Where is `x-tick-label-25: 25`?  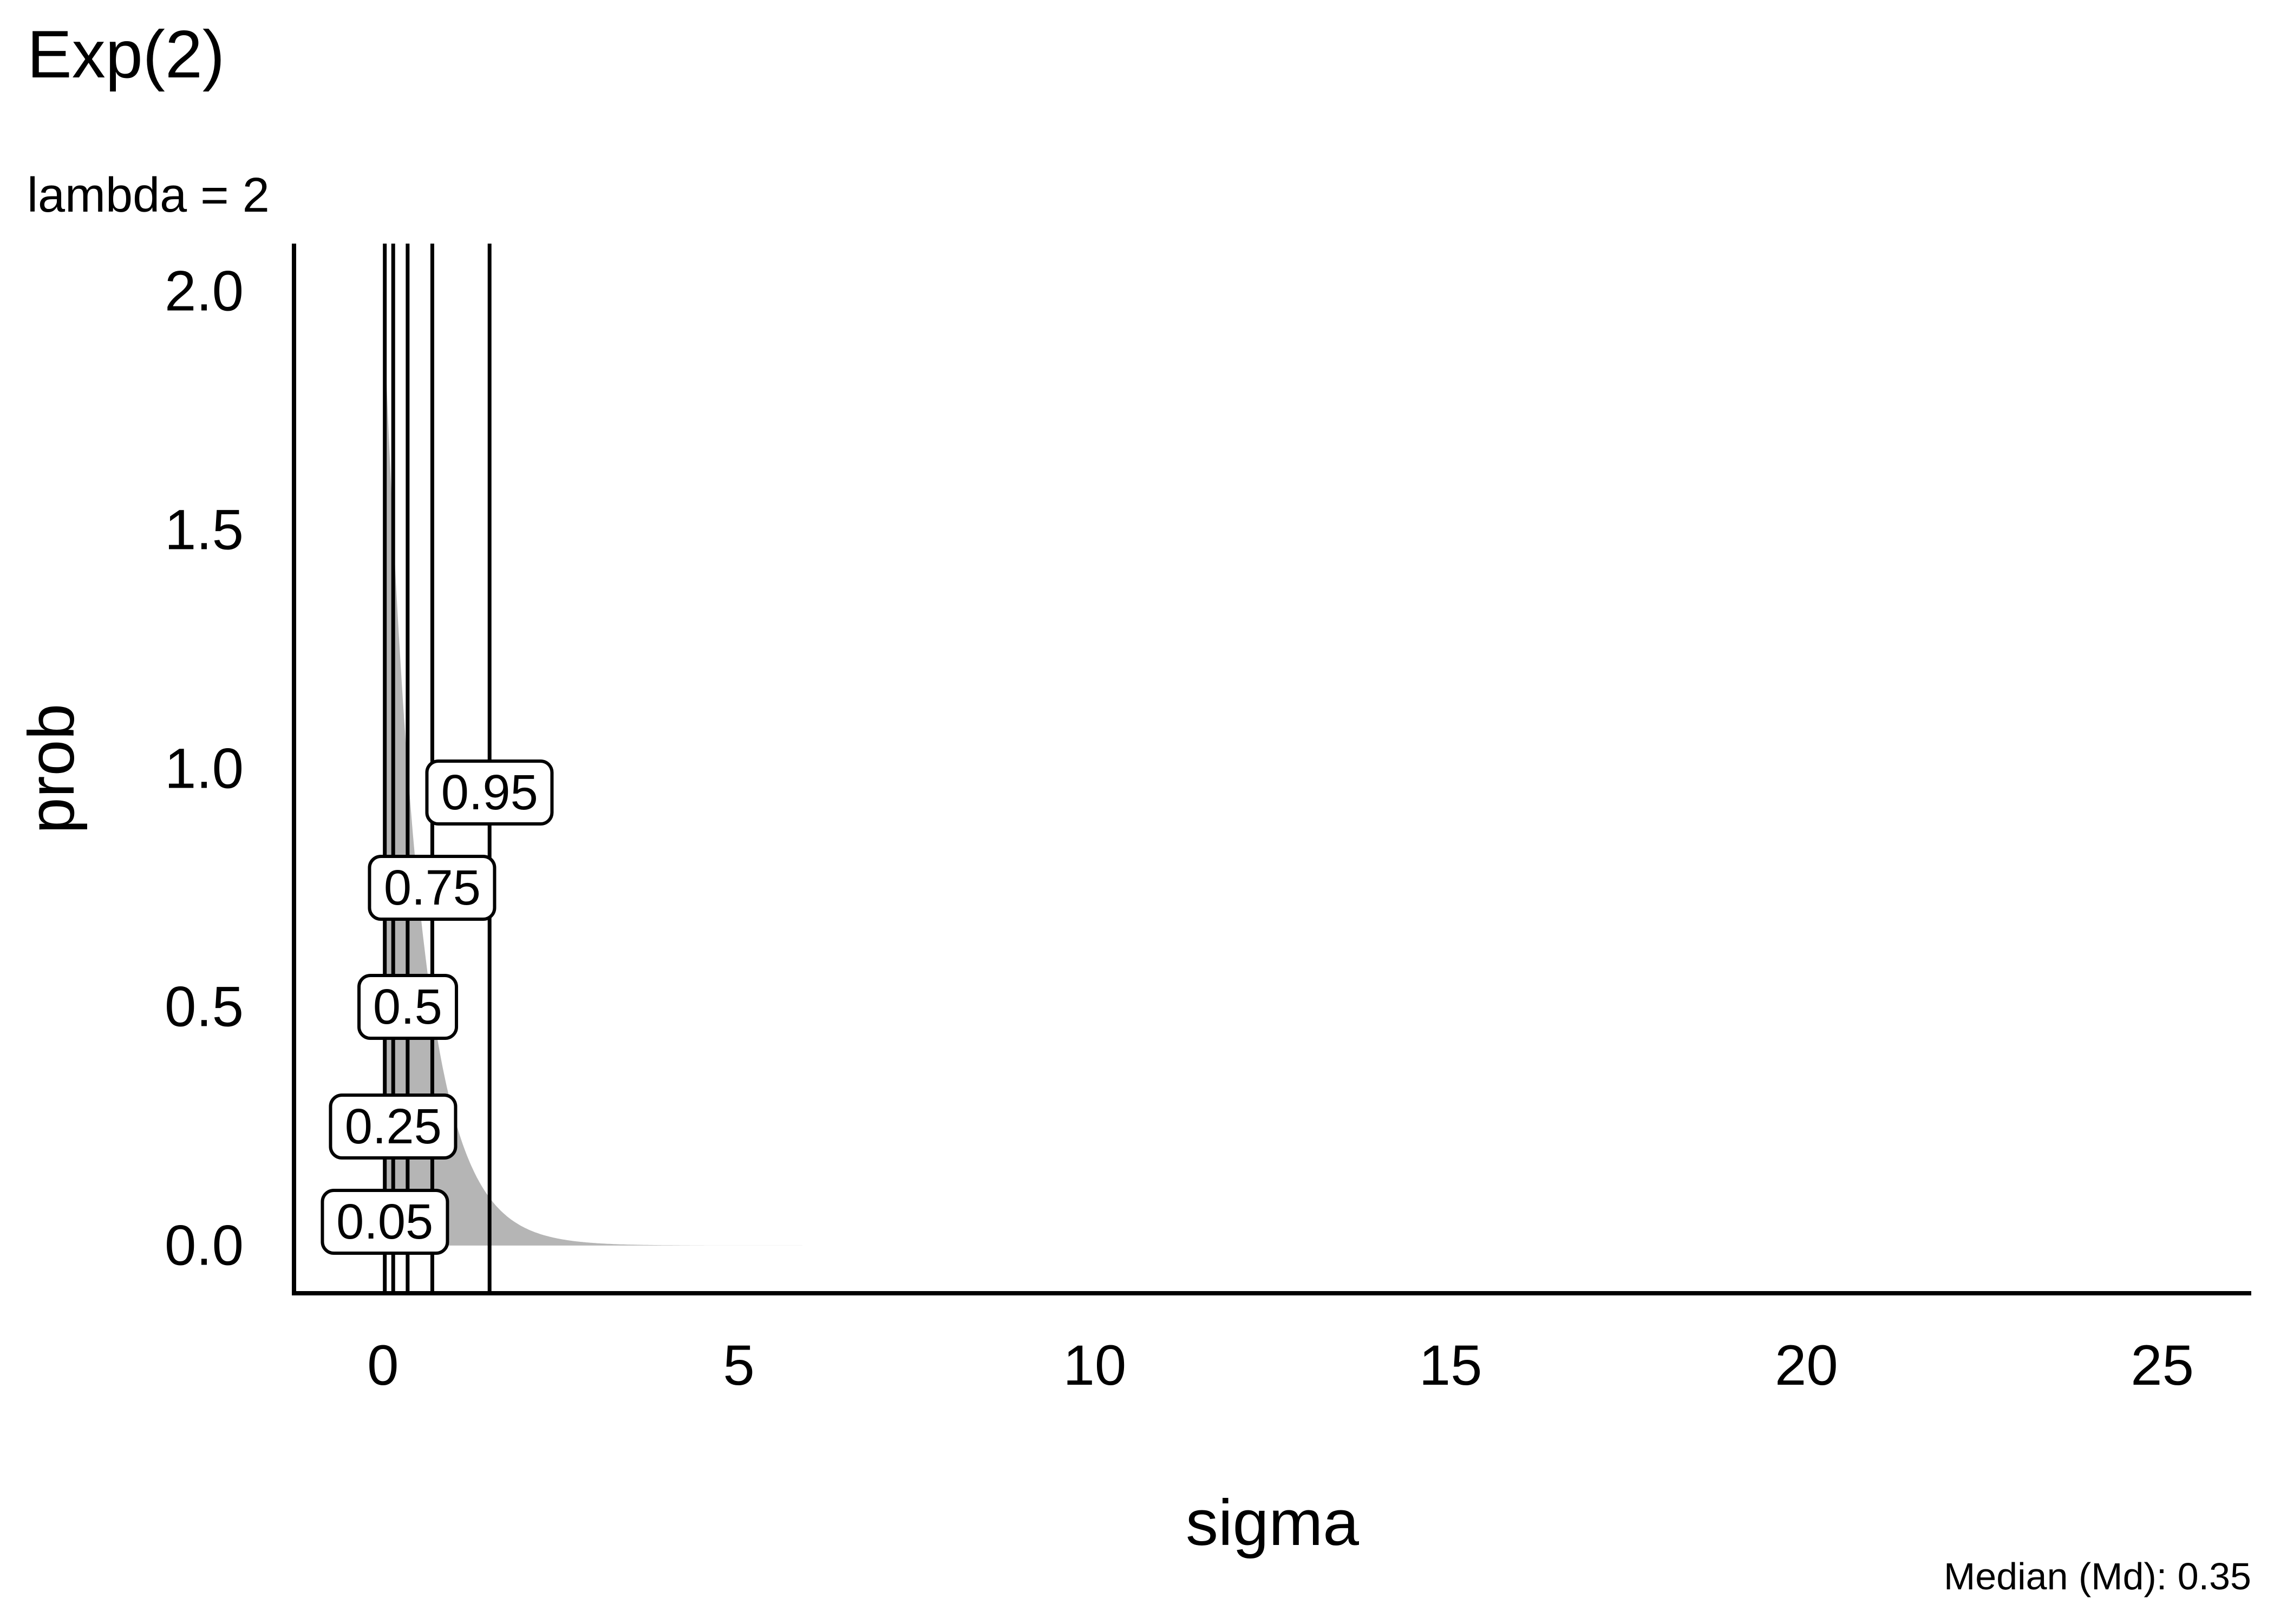
x-tick-label-25: 25 is located at coordinates (2163, 1365).